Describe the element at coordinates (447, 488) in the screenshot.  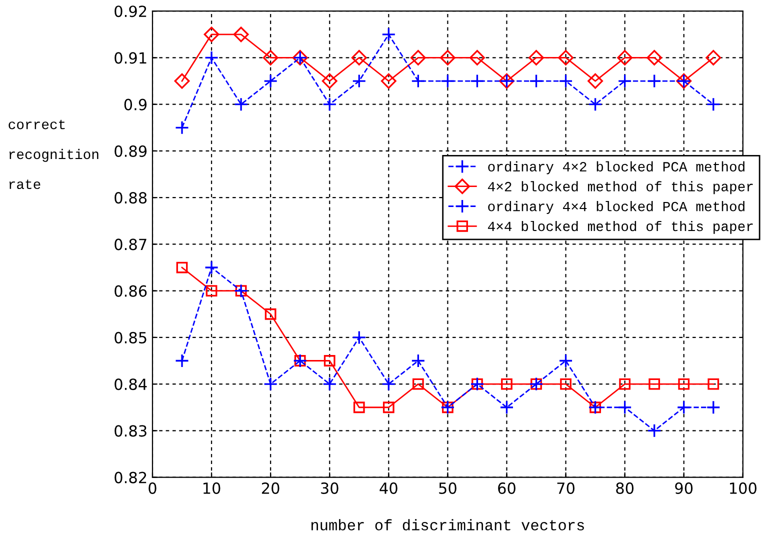
I see `x-tick-label: 50` at that location.